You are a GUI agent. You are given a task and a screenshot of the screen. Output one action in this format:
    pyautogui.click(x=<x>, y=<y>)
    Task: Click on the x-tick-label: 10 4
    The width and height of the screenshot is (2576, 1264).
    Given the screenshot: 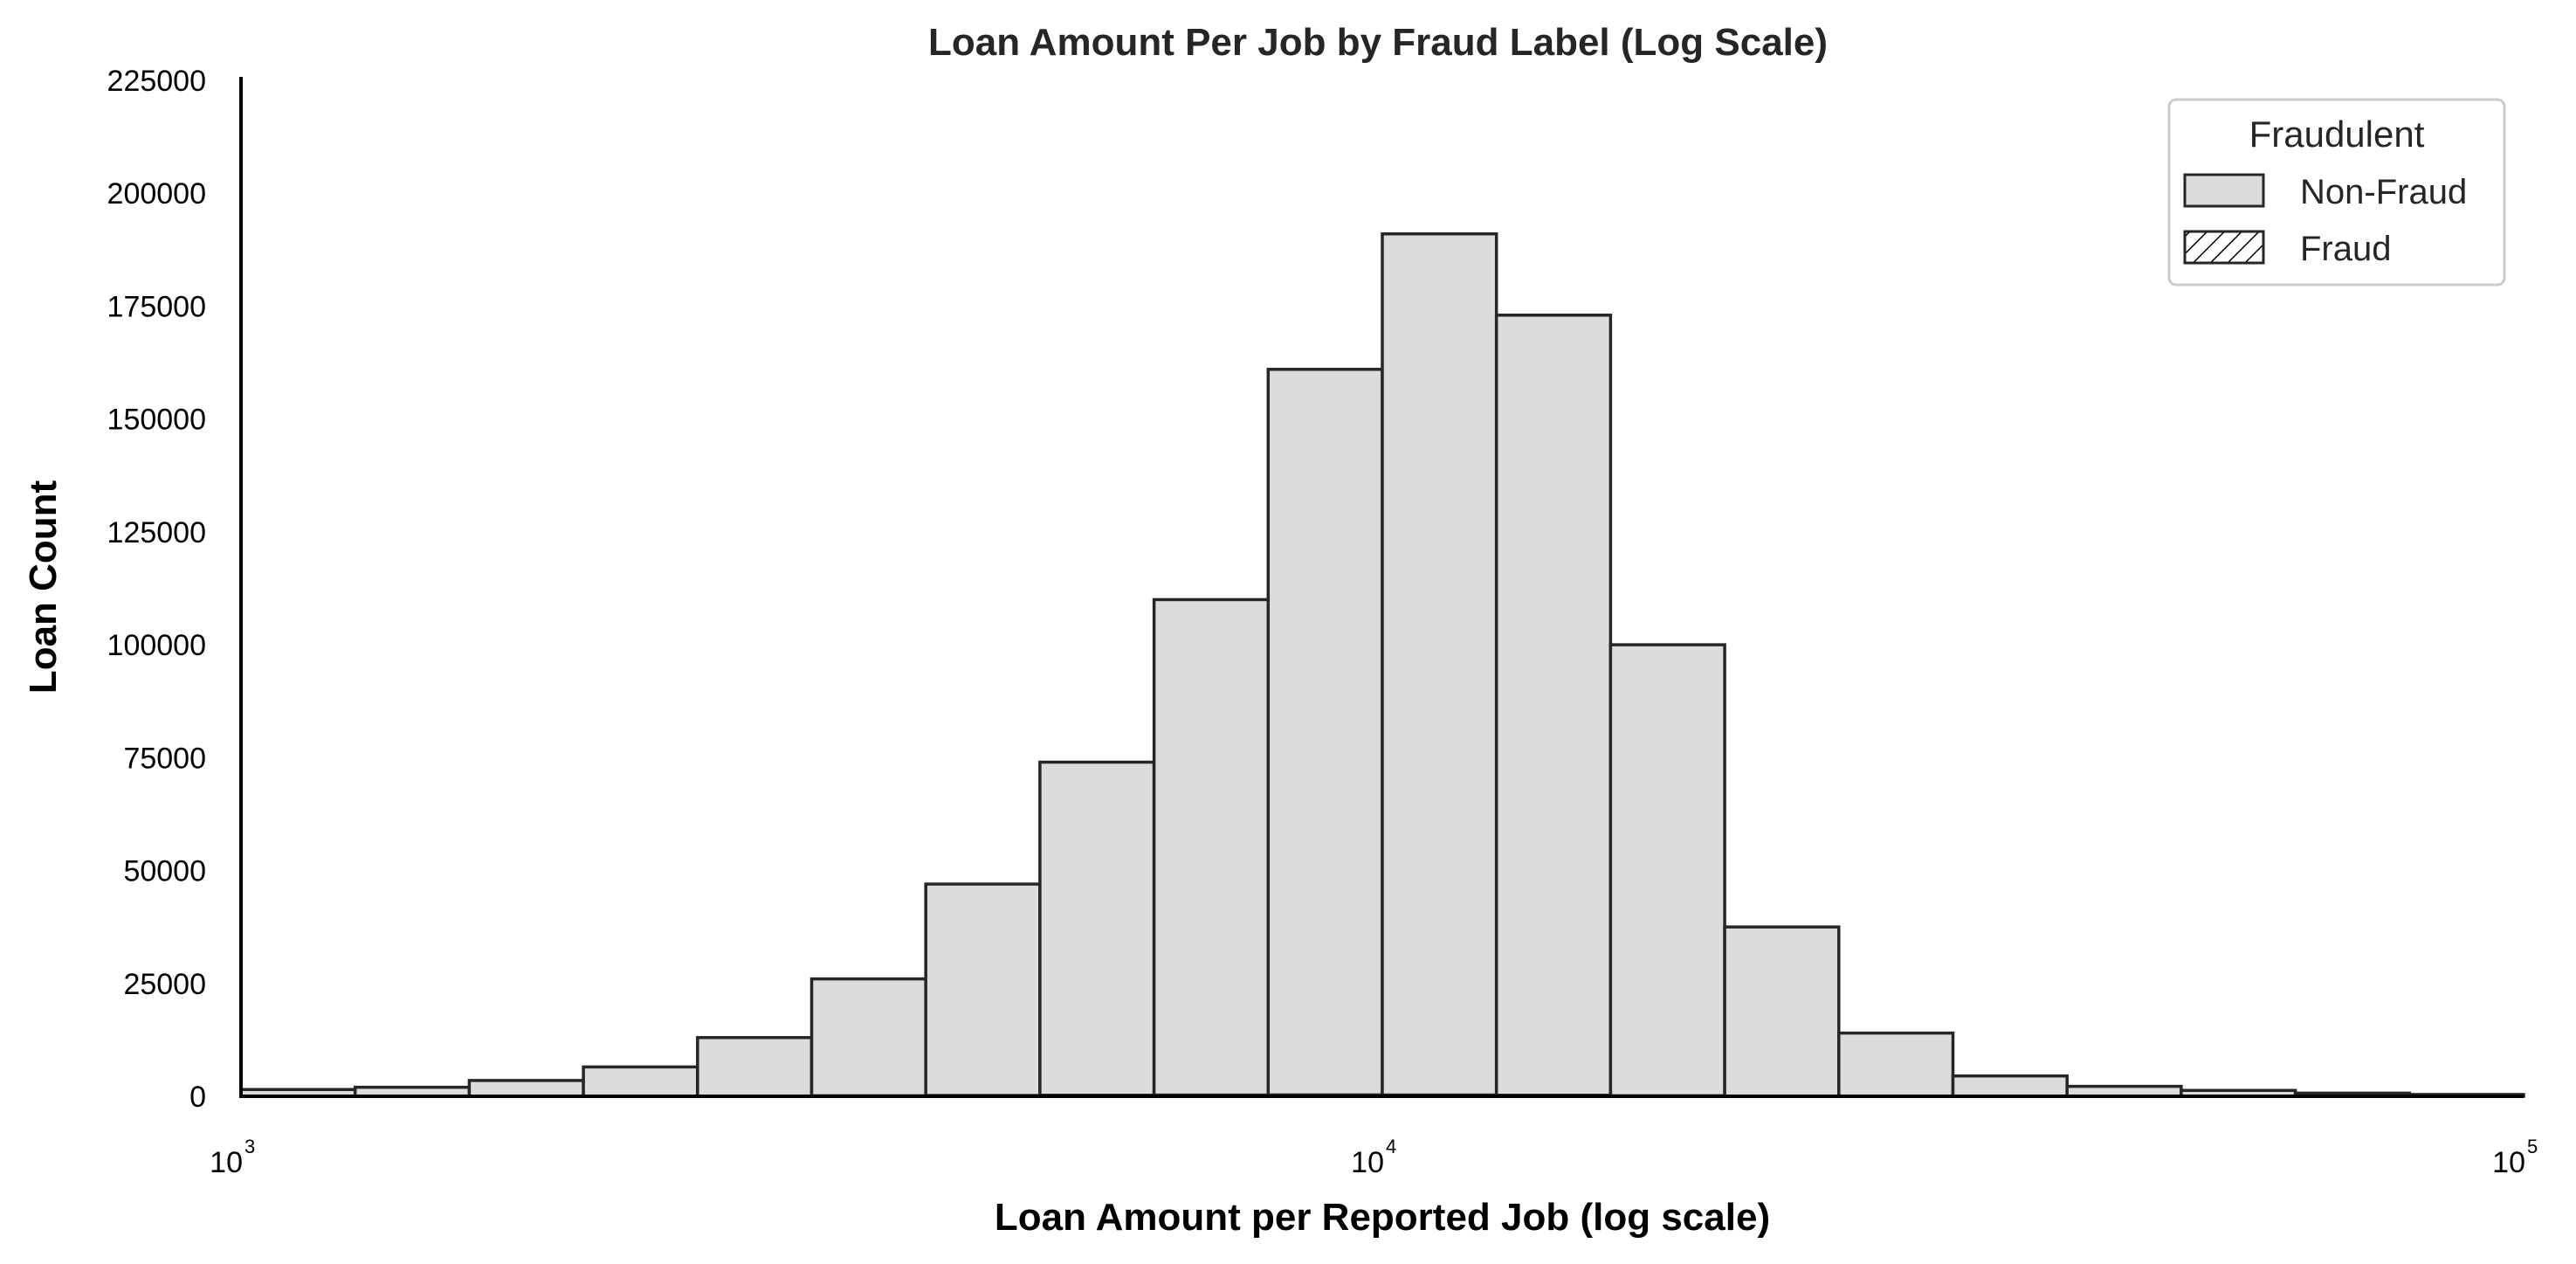 What is the action you would take?
    pyautogui.click(x=1373, y=1157)
    